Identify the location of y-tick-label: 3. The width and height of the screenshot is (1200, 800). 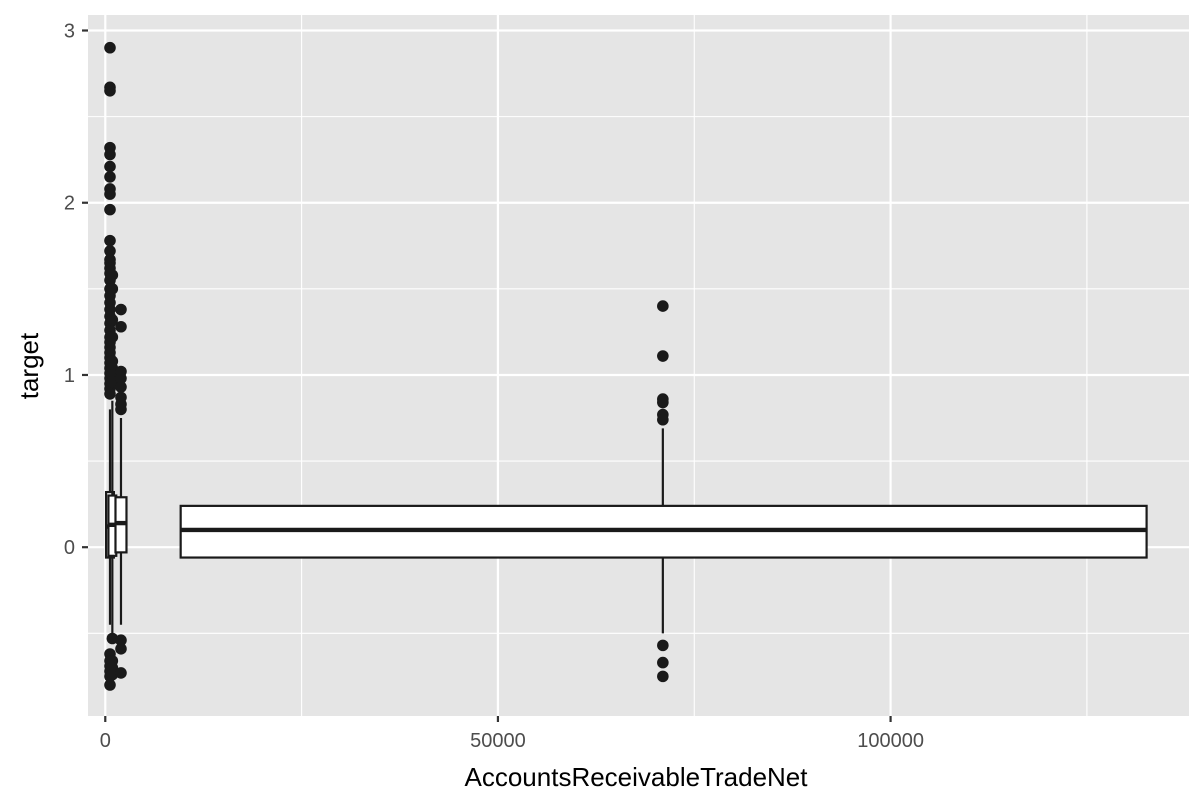
(69, 32).